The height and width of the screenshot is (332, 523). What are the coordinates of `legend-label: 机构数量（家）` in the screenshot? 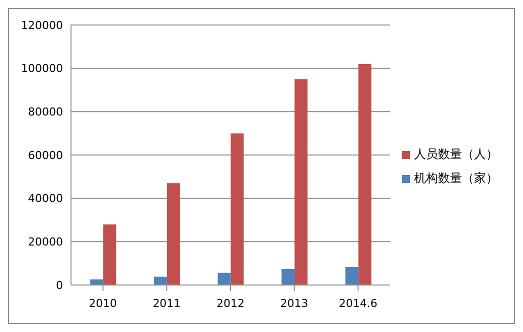 It's located at (456, 178).